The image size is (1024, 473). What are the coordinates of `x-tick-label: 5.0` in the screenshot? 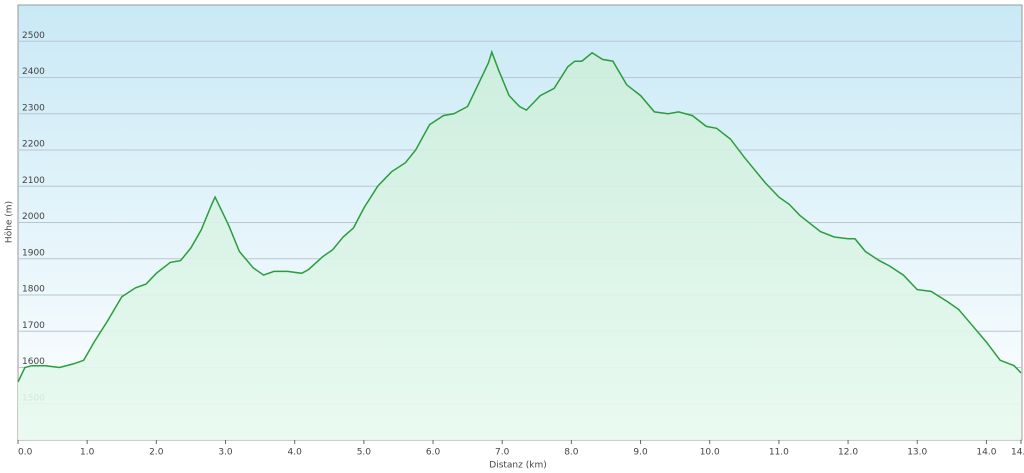 It's located at (364, 453).